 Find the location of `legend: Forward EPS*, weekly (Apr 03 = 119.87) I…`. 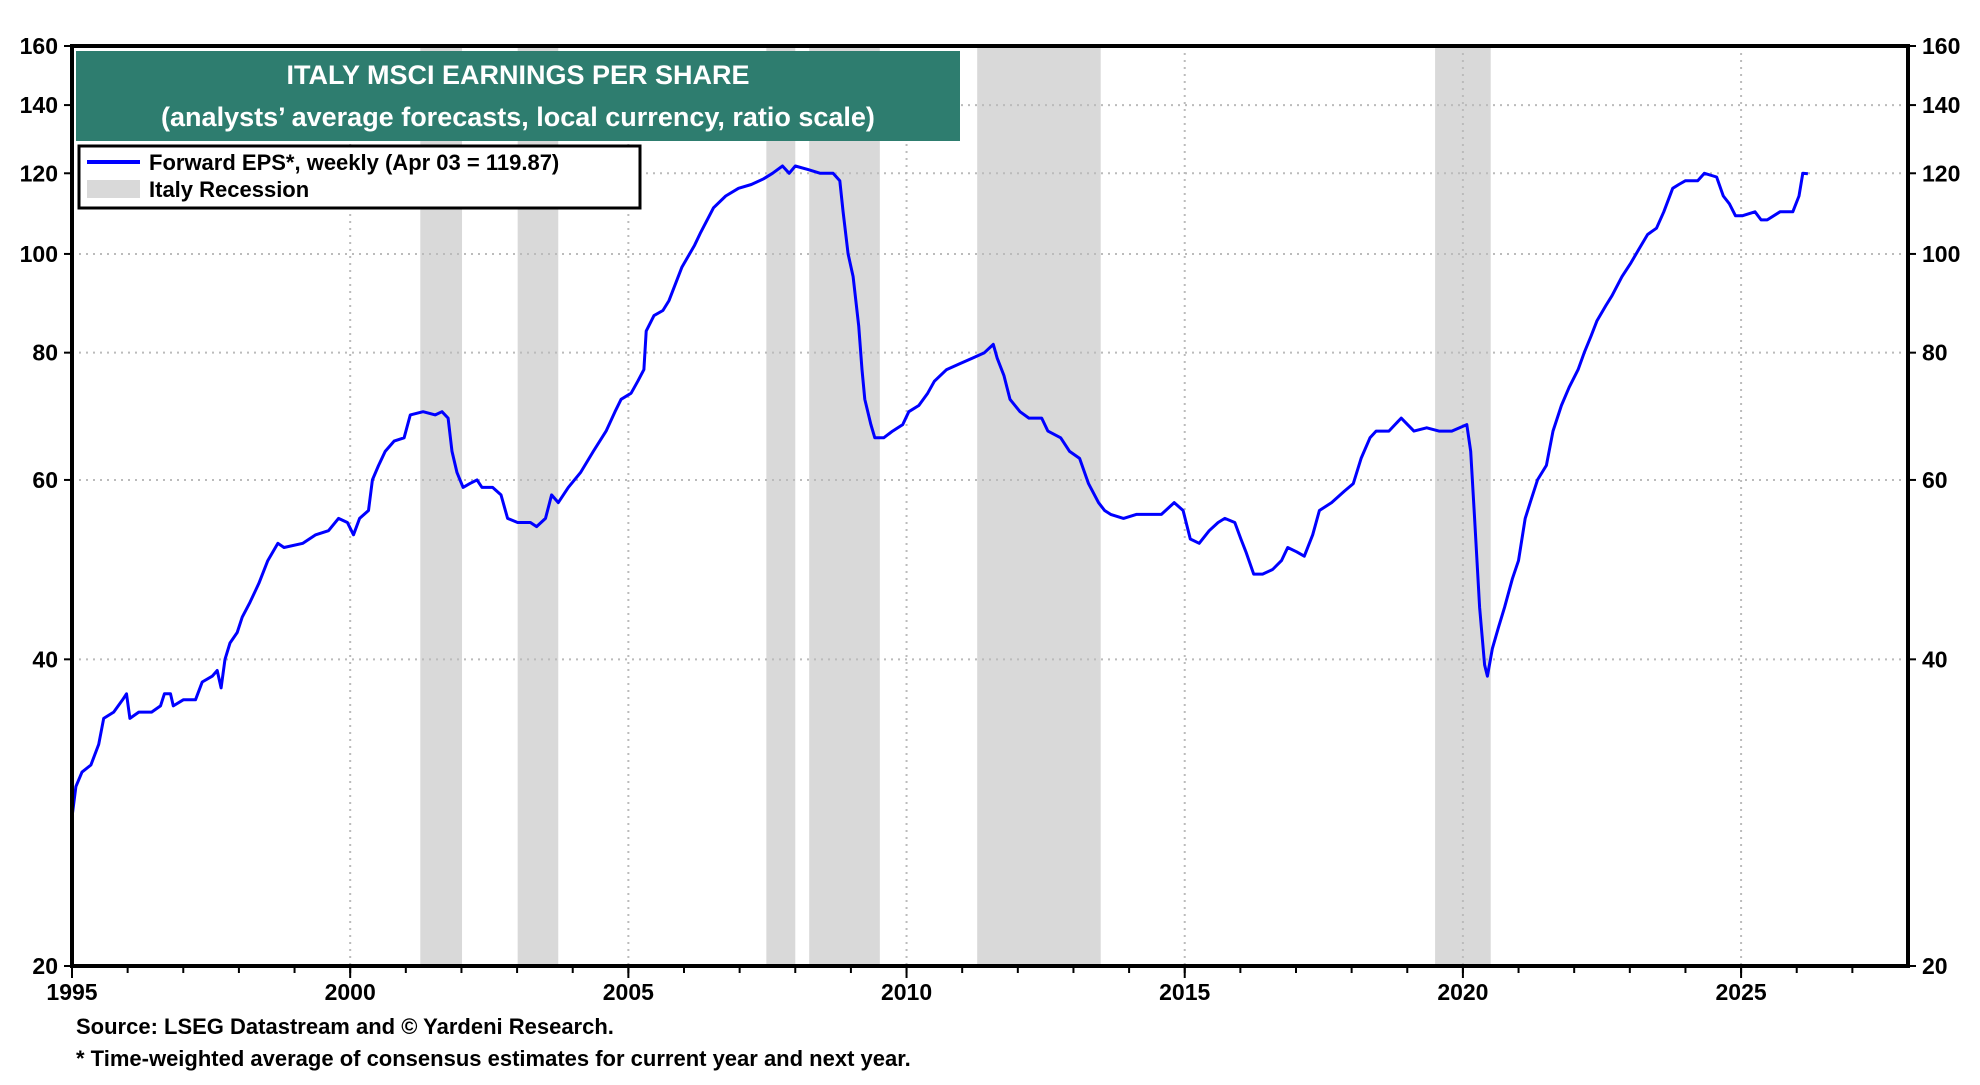

legend: Forward EPS*, weekly (Apr 03 = 119.87) I… is located at coordinates (359, 177).